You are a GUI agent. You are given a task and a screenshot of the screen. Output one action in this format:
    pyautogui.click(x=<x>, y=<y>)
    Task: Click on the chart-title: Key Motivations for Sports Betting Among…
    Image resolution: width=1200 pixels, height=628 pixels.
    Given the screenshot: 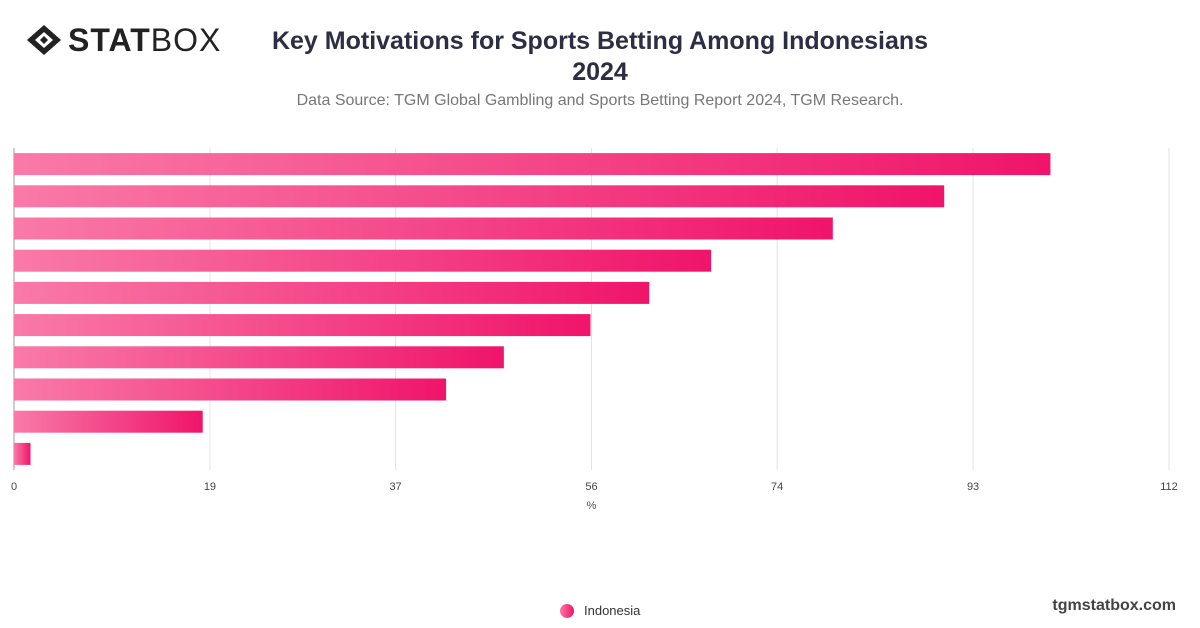 What is the action you would take?
    pyautogui.click(x=600, y=57)
    